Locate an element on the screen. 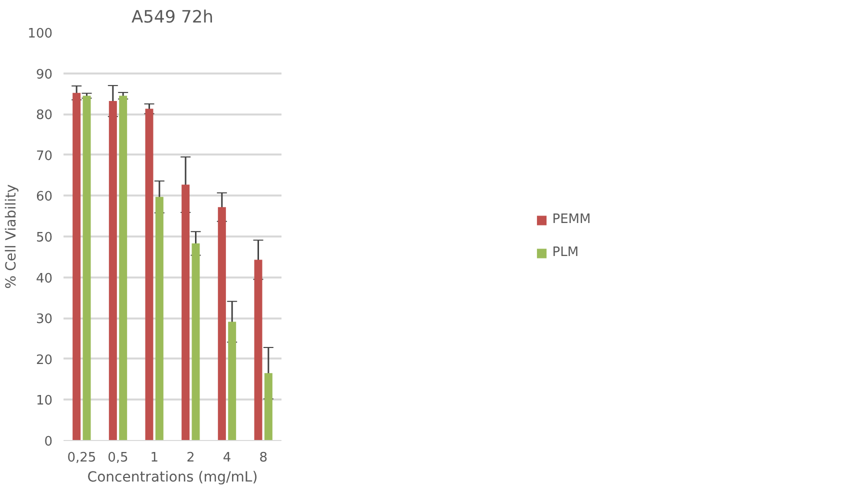  chart-title: A549 72h is located at coordinates (173, 18).